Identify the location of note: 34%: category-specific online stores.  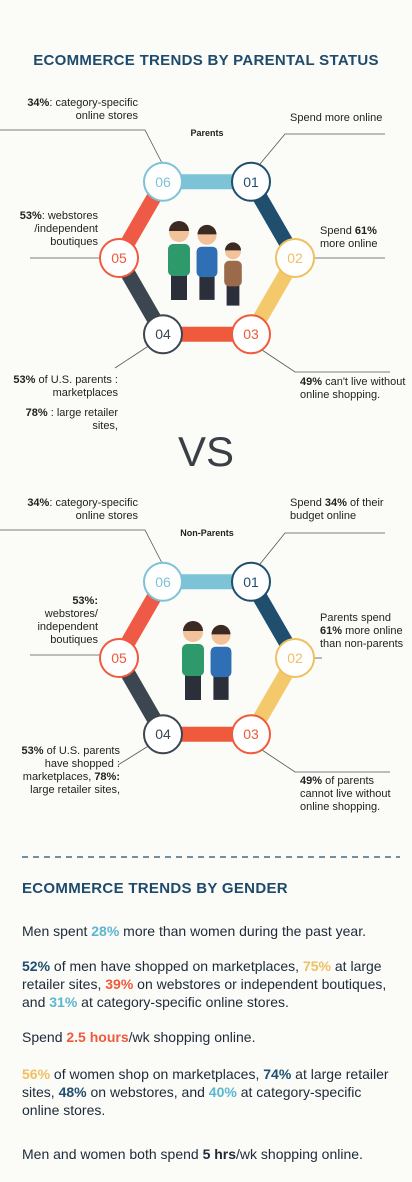
(69, 510).